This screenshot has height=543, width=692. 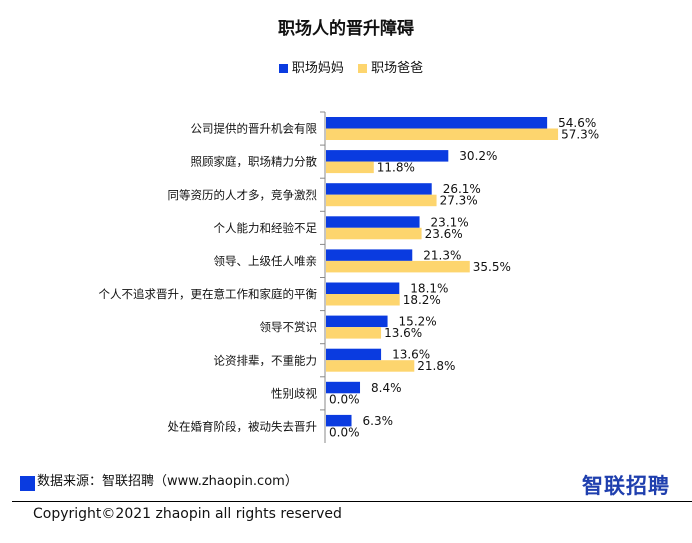 I want to click on category-label: 同等资历的人才多，竞争激烈, so click(x=243, y=195).